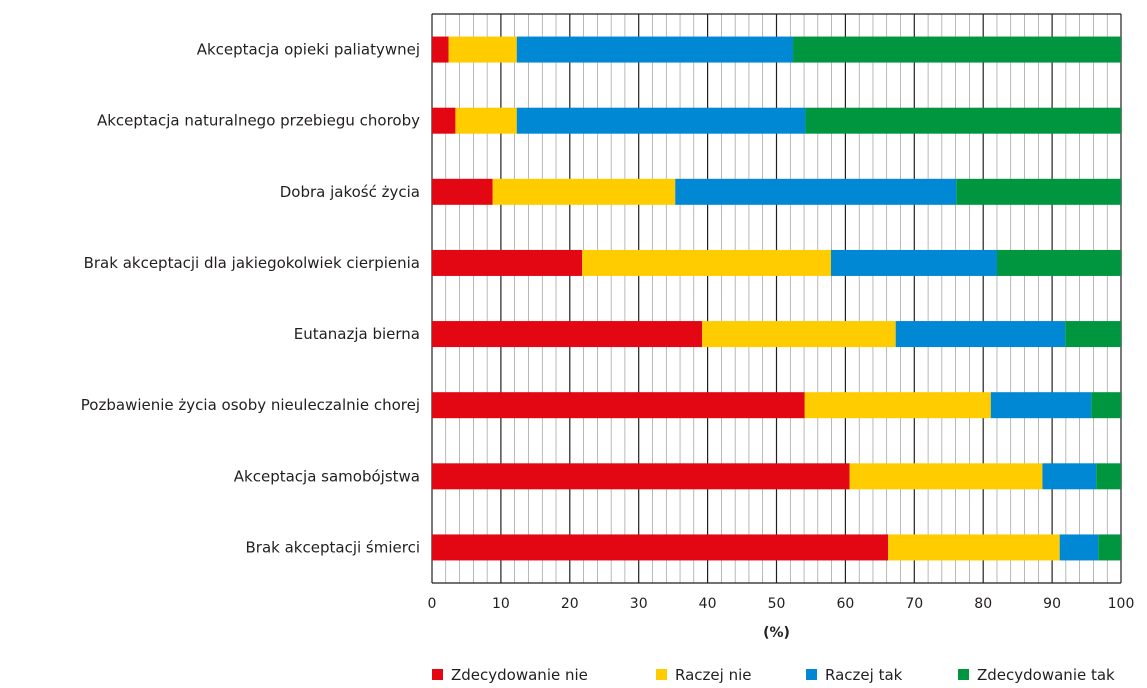 Image resolution: width=1147 pixels, height=688 pixels. I want to click on legend-item: Zdecydowanie nie, so click(510, 675).